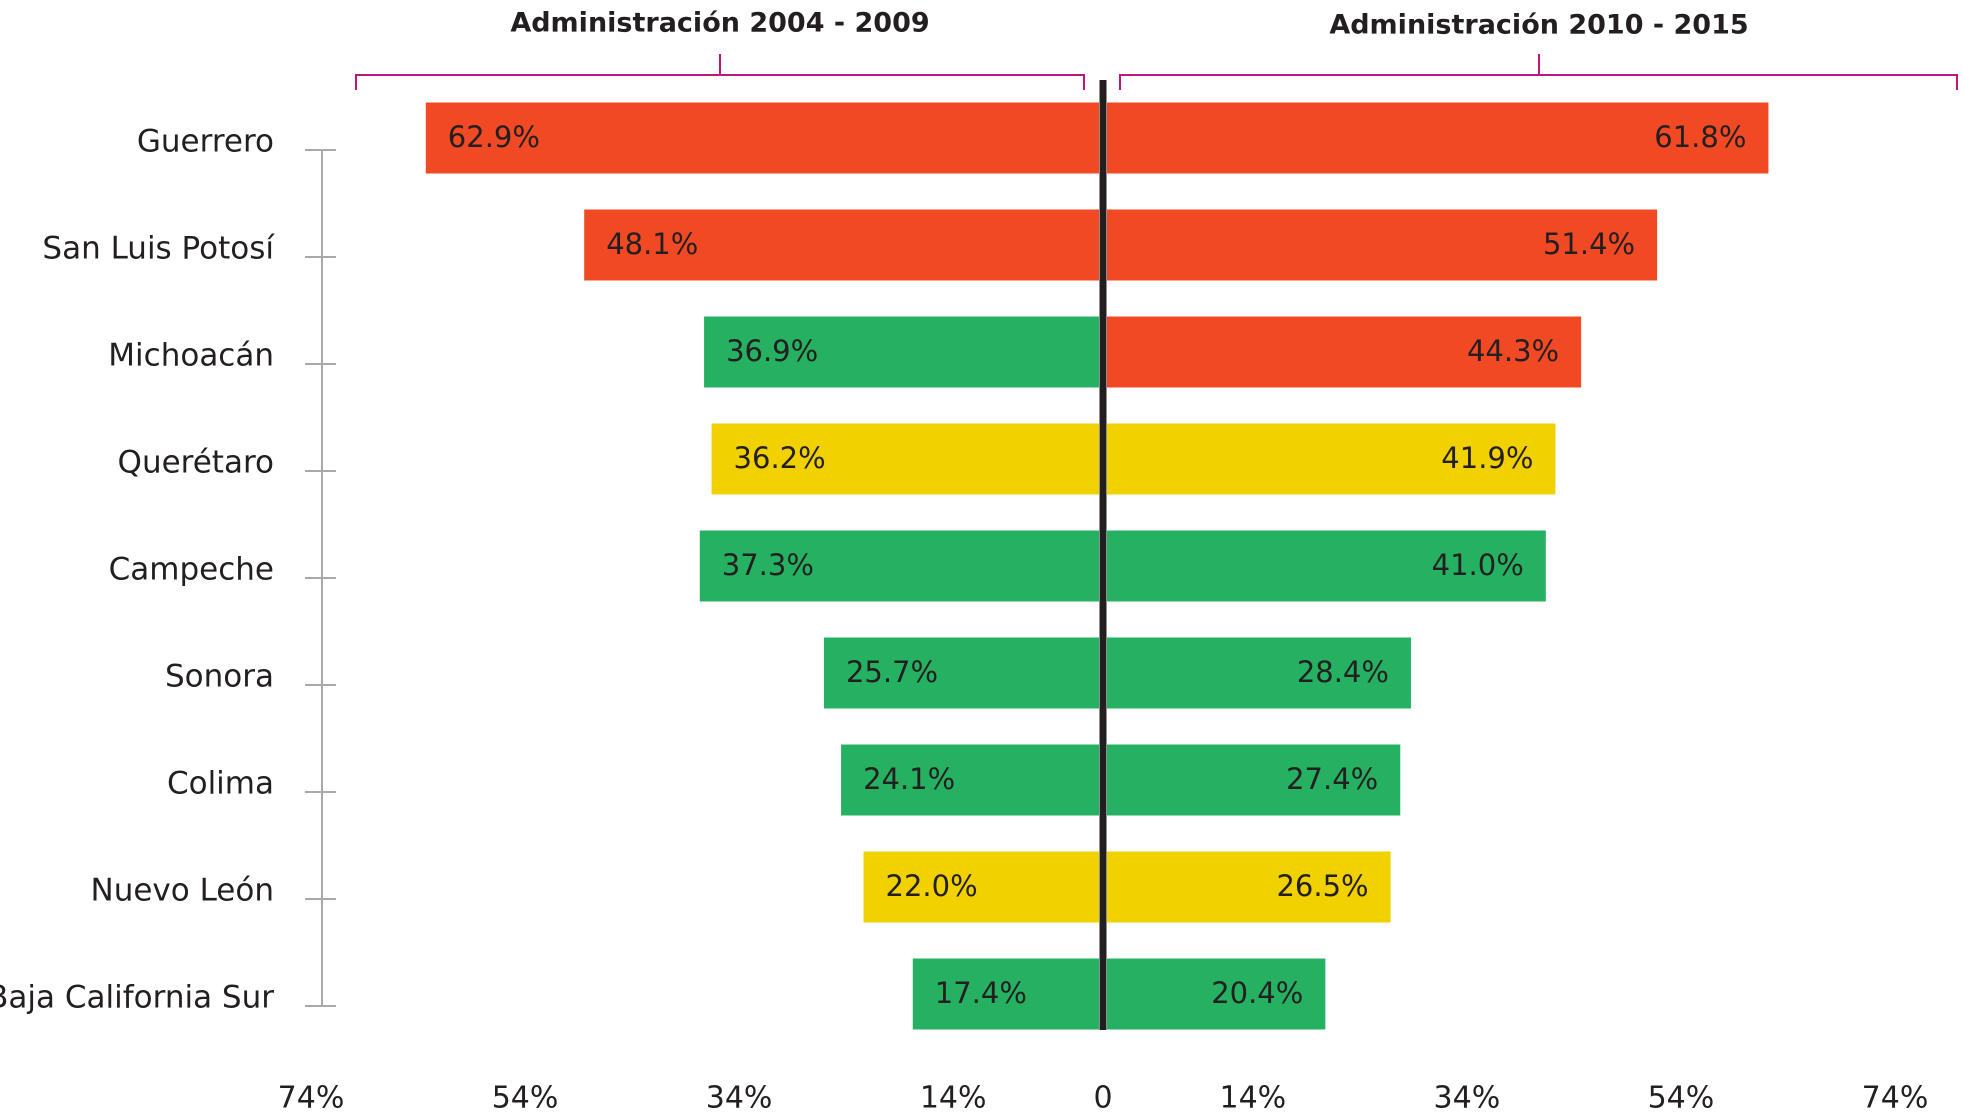 The height and width of the screenshot is (1115, 1963). Describe the element at coordinates (196, 463) in the screenshot. I see `category-label: Querétaro` at that location.